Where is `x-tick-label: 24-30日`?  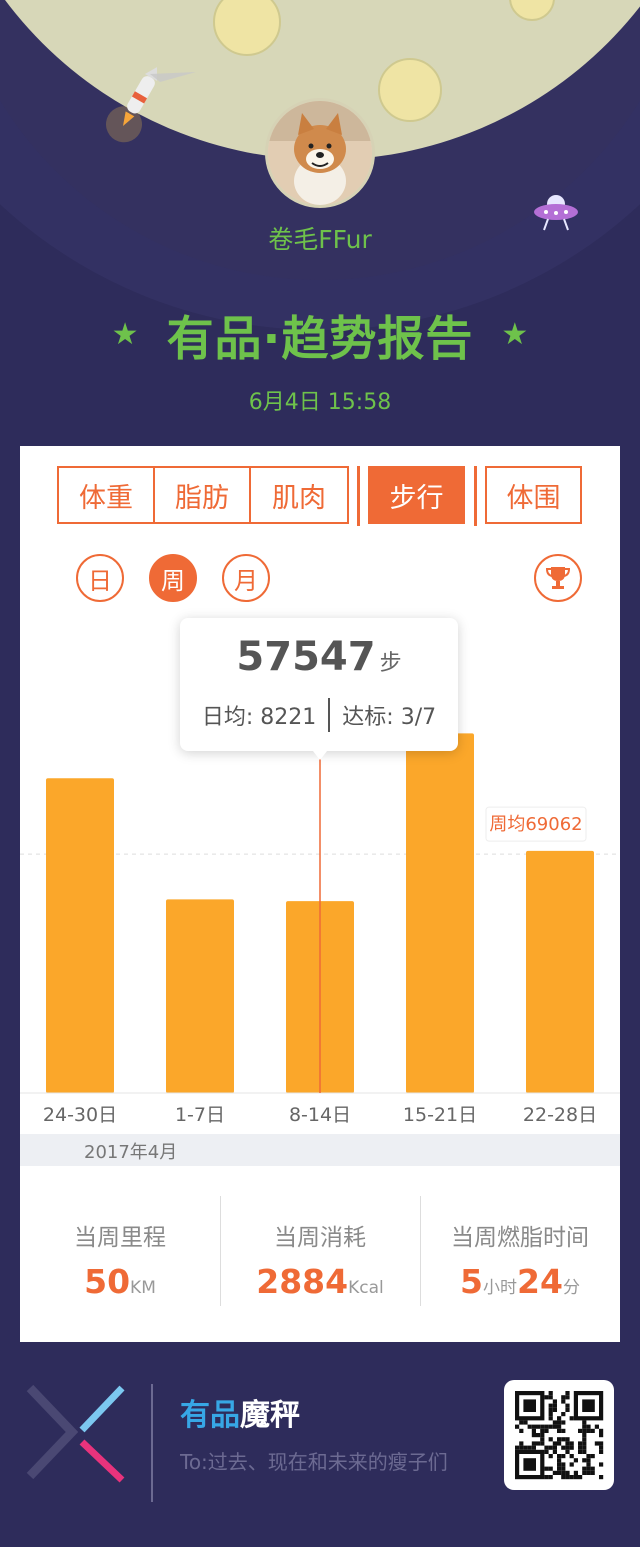 x-tick-label: 24-30日 is located at coordinates (80, 1115).